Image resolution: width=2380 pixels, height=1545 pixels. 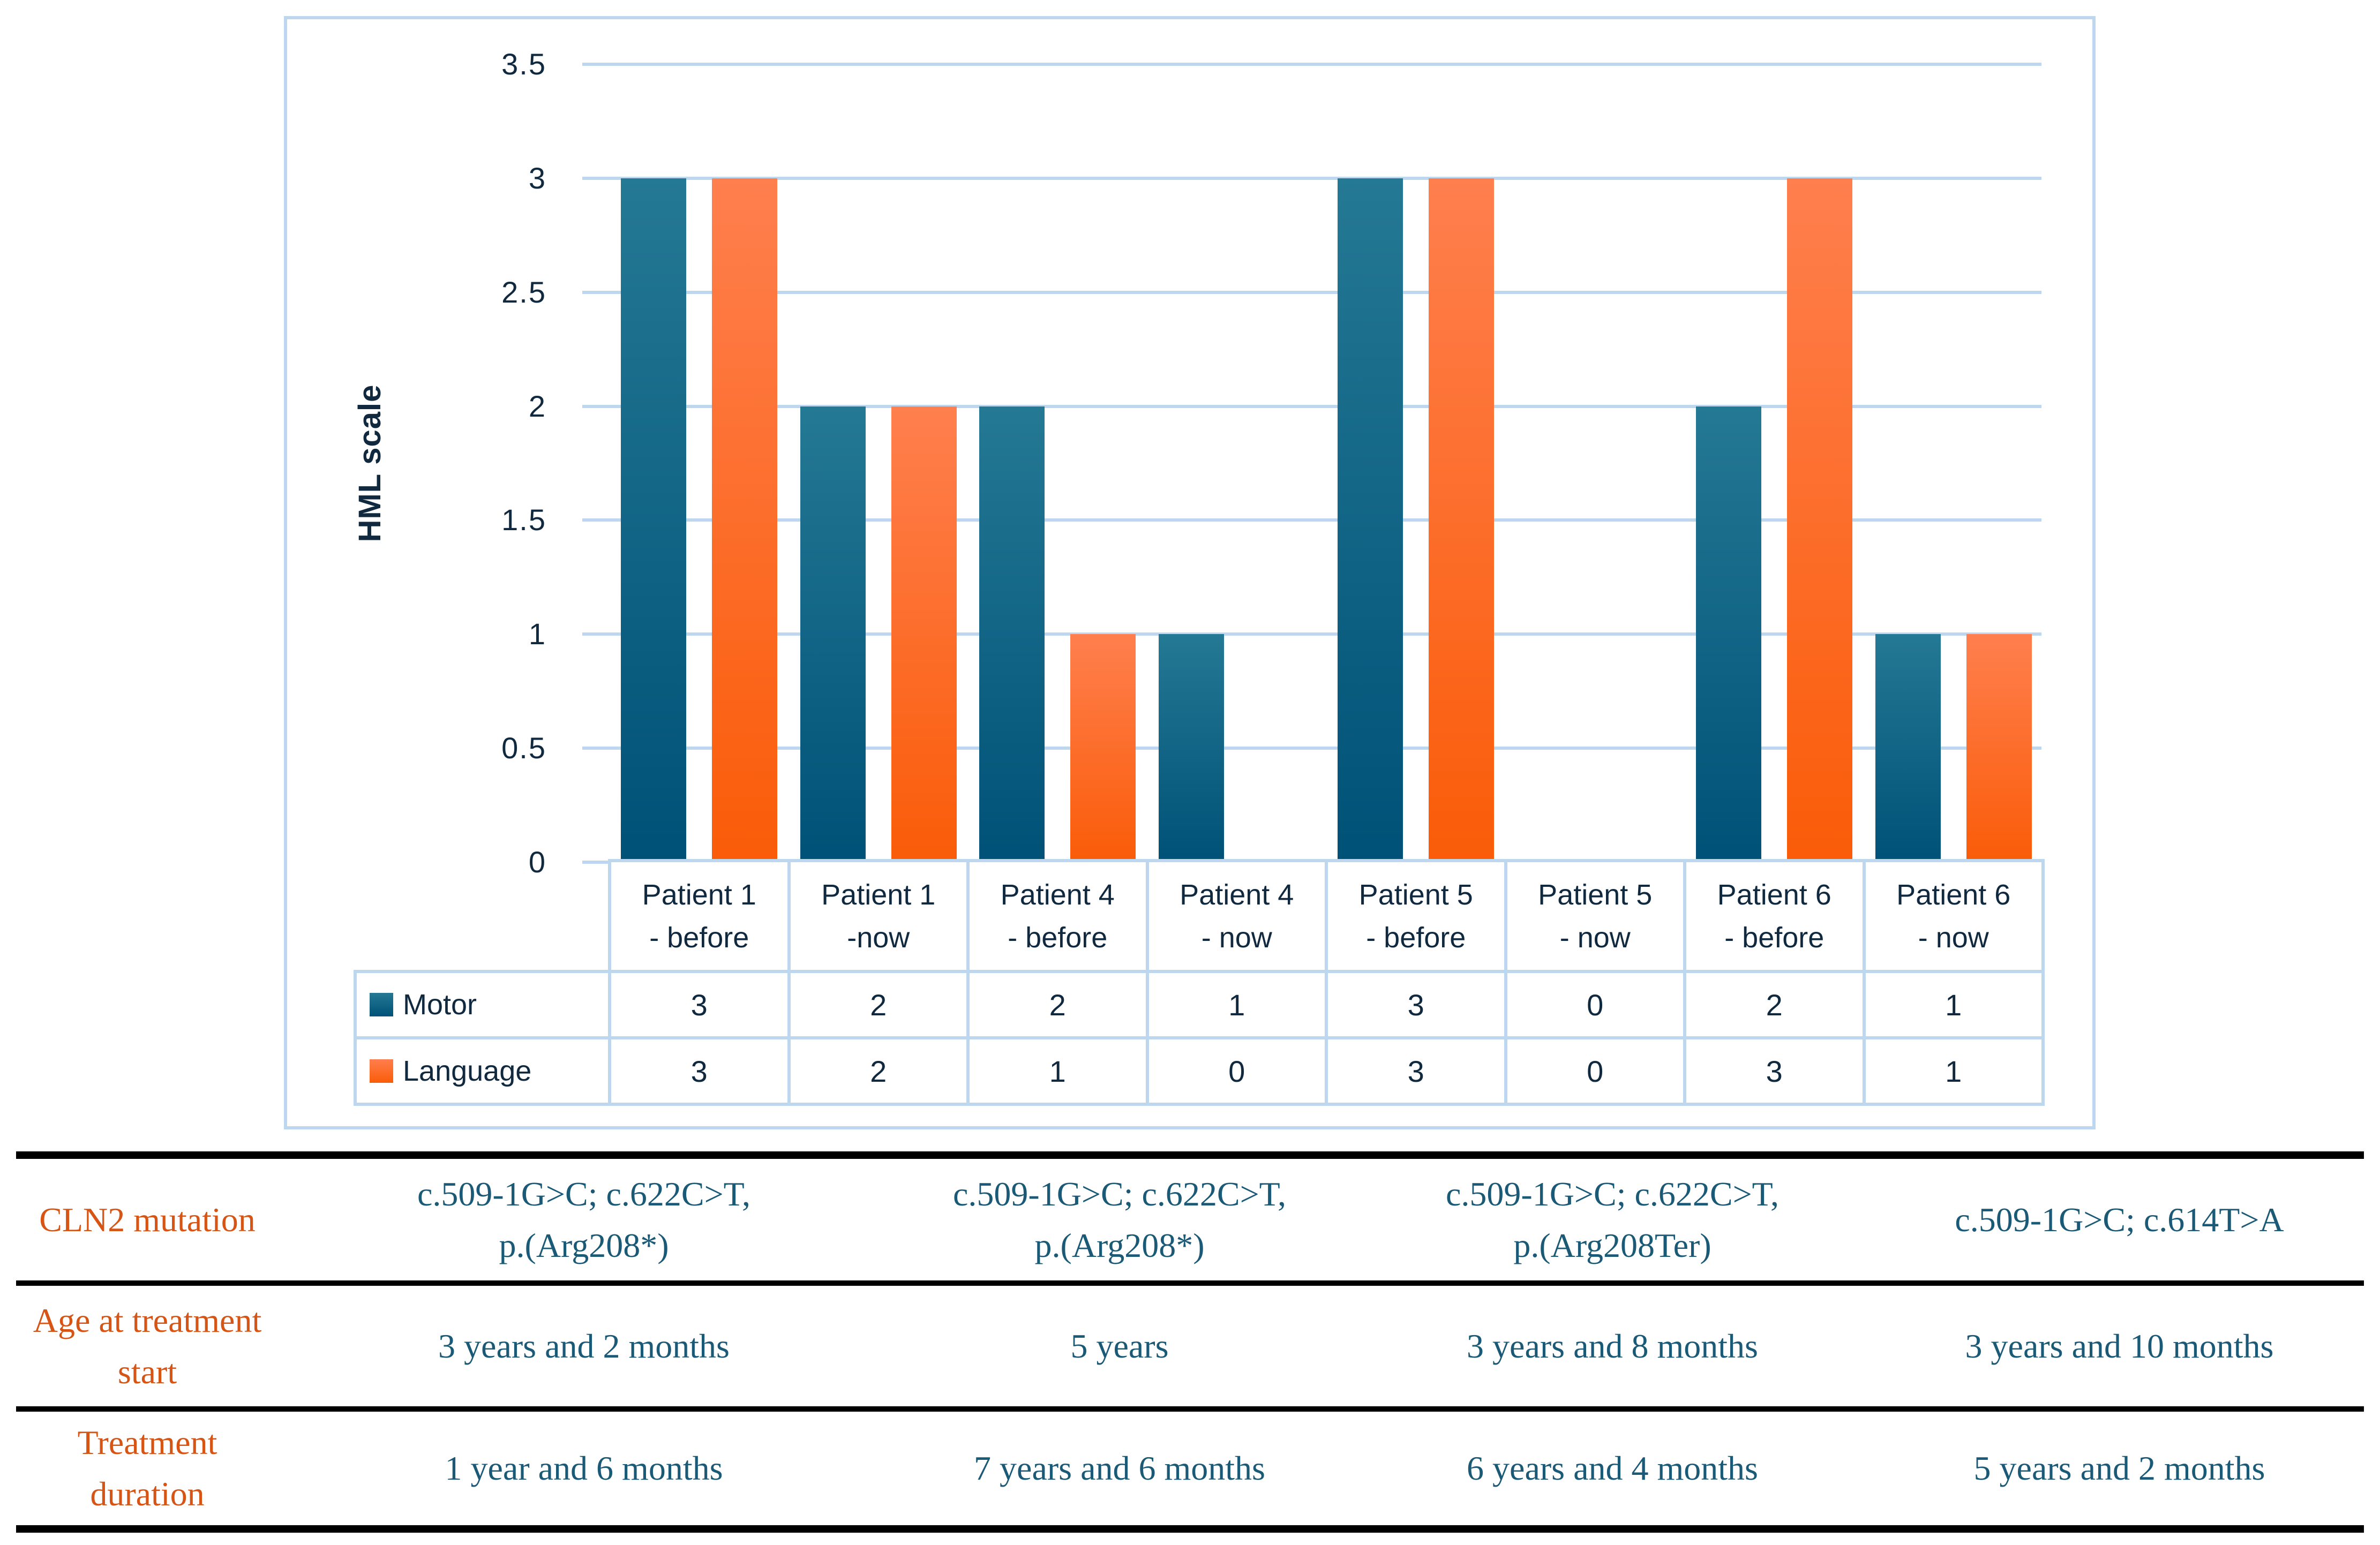 What do you see at coordinates (879, 937) in the screenshot?
I see `x-category-line2: -now` at bounding box center [879, 937].